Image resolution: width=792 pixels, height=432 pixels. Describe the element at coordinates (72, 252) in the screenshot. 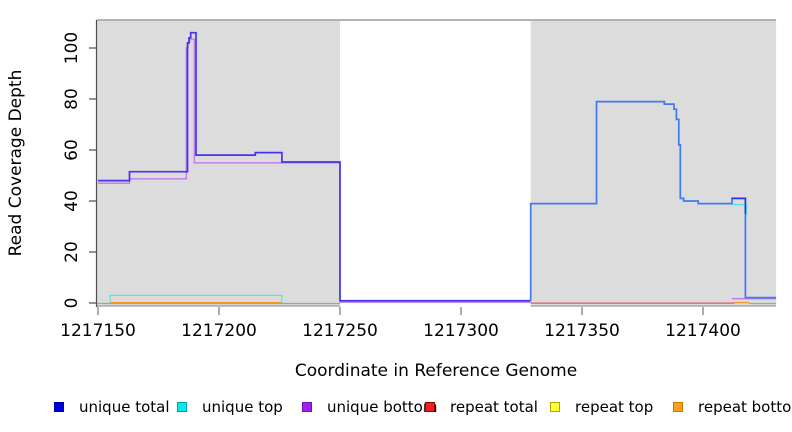

I see `y-tick-label: 20` at that location.